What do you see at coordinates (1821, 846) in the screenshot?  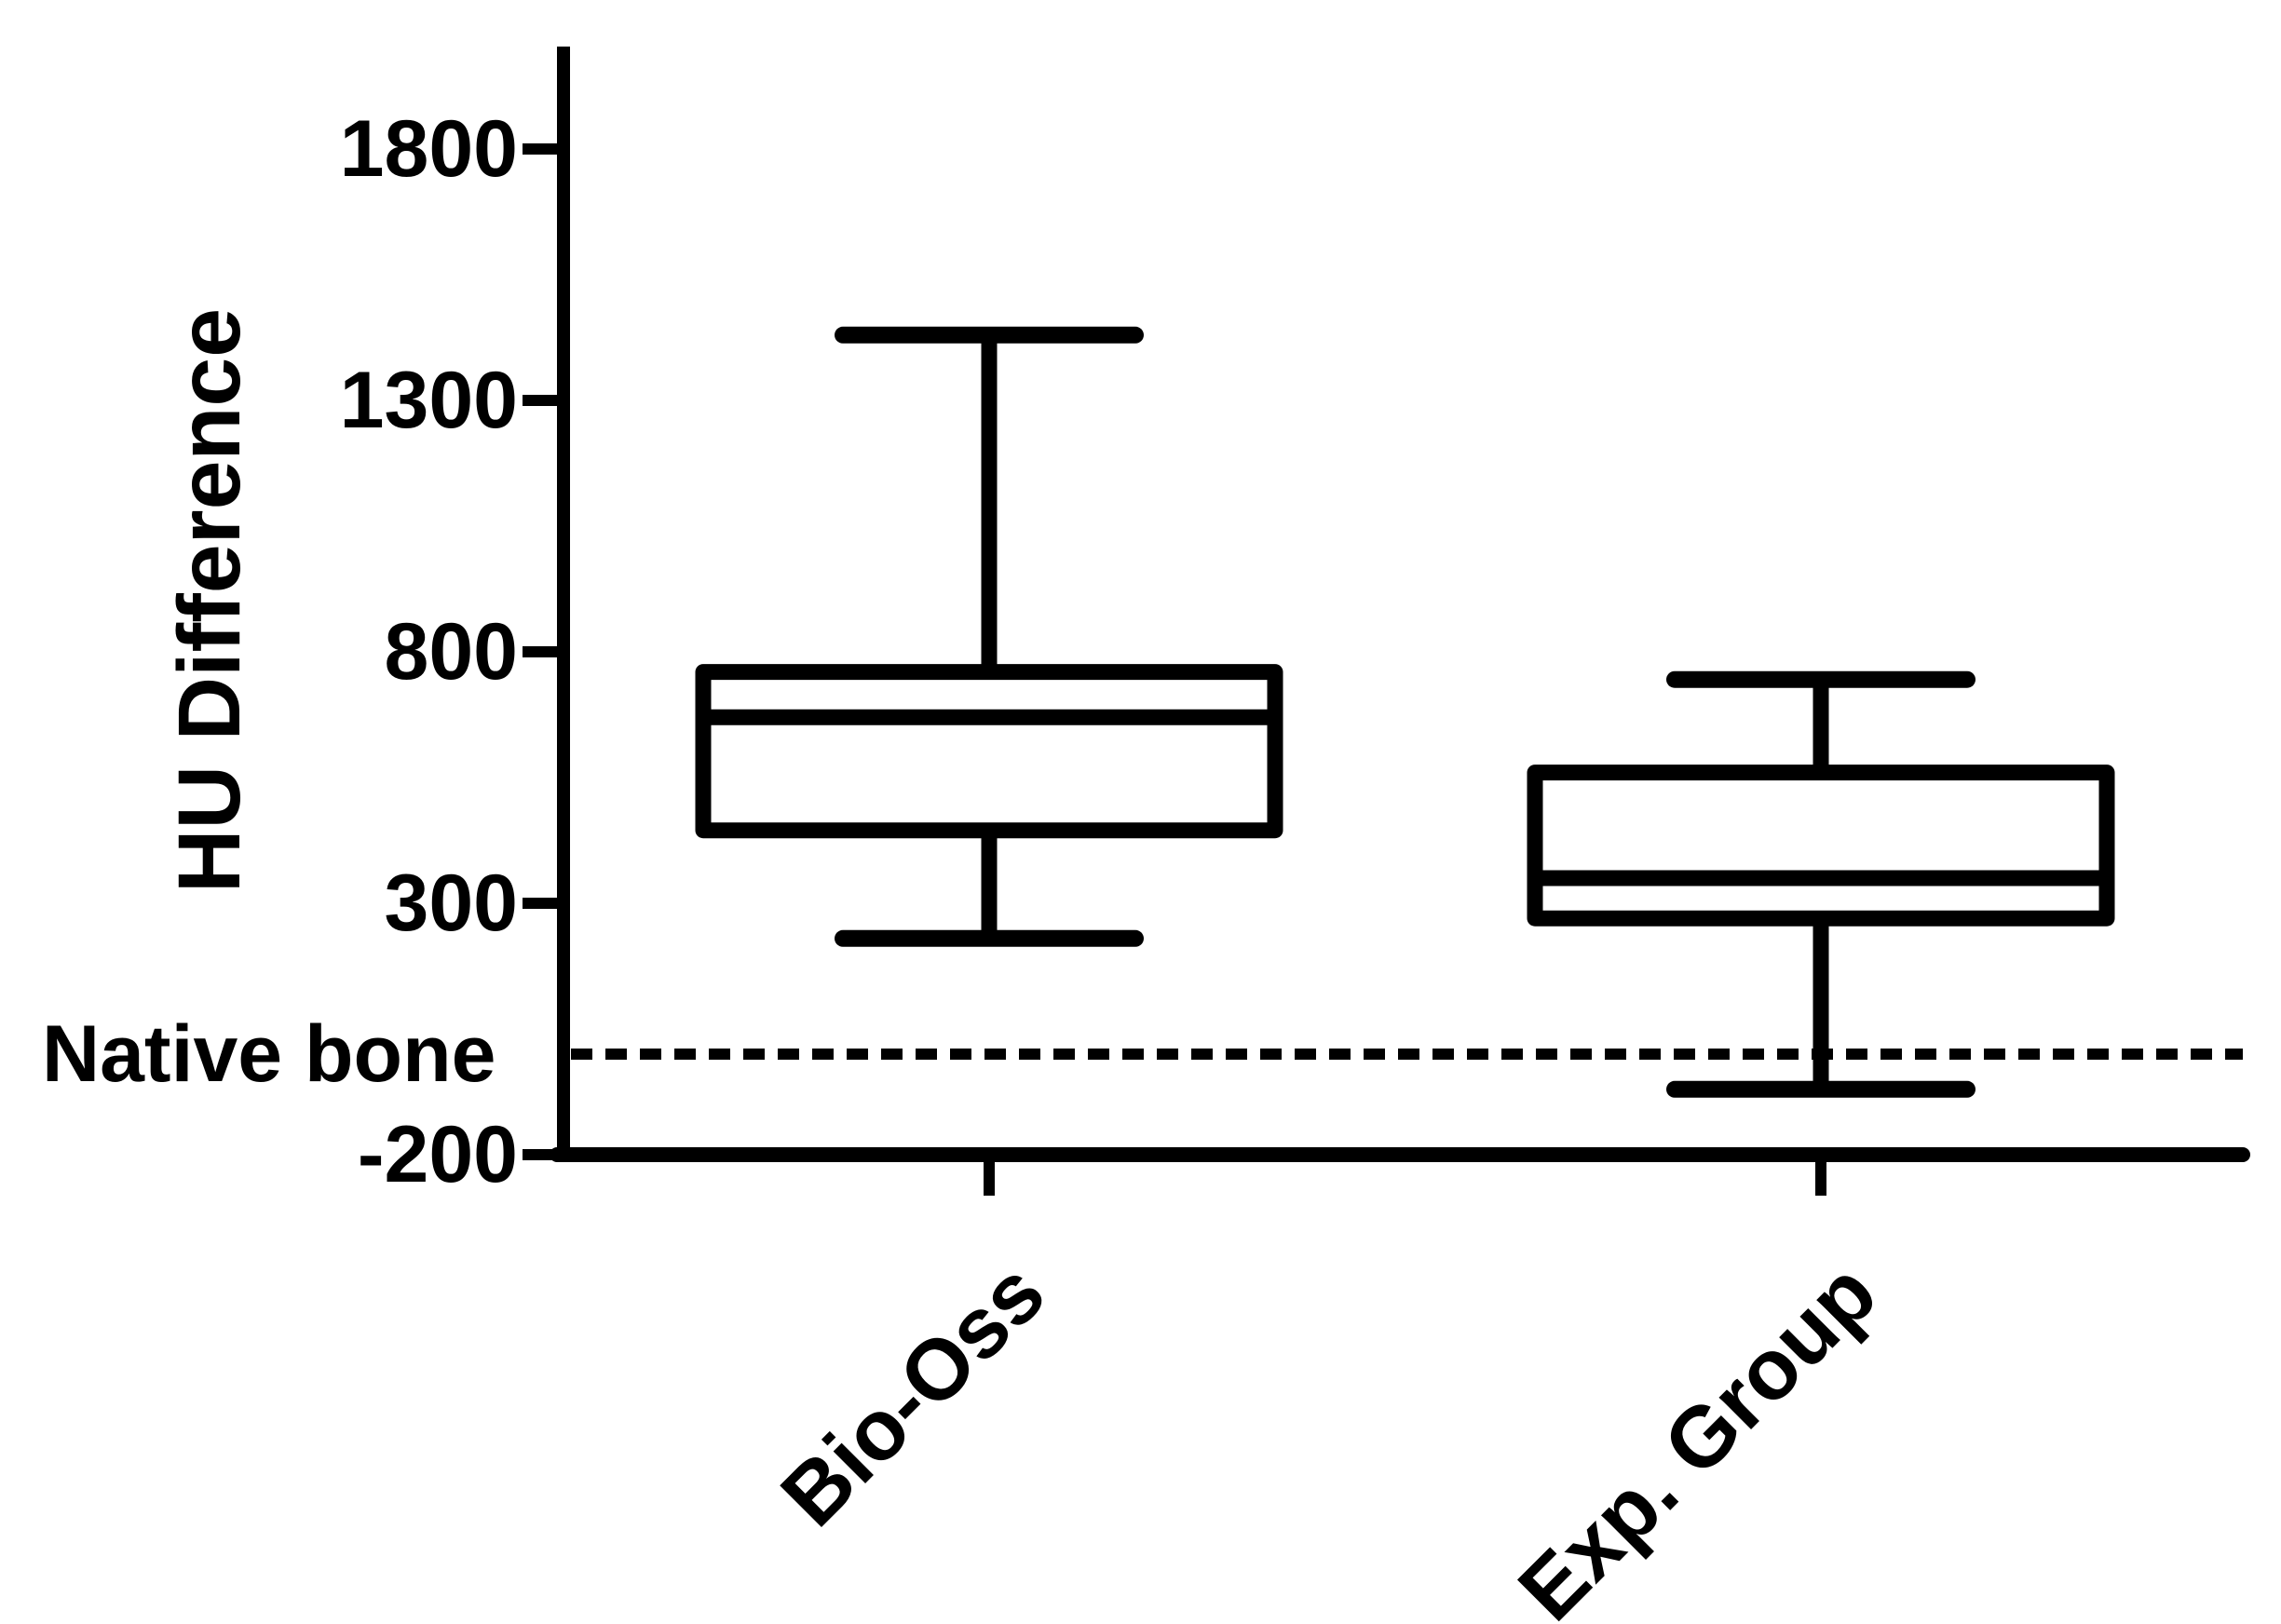 I see `iqr-box-exp-group` at bounding box center [1821, 846].